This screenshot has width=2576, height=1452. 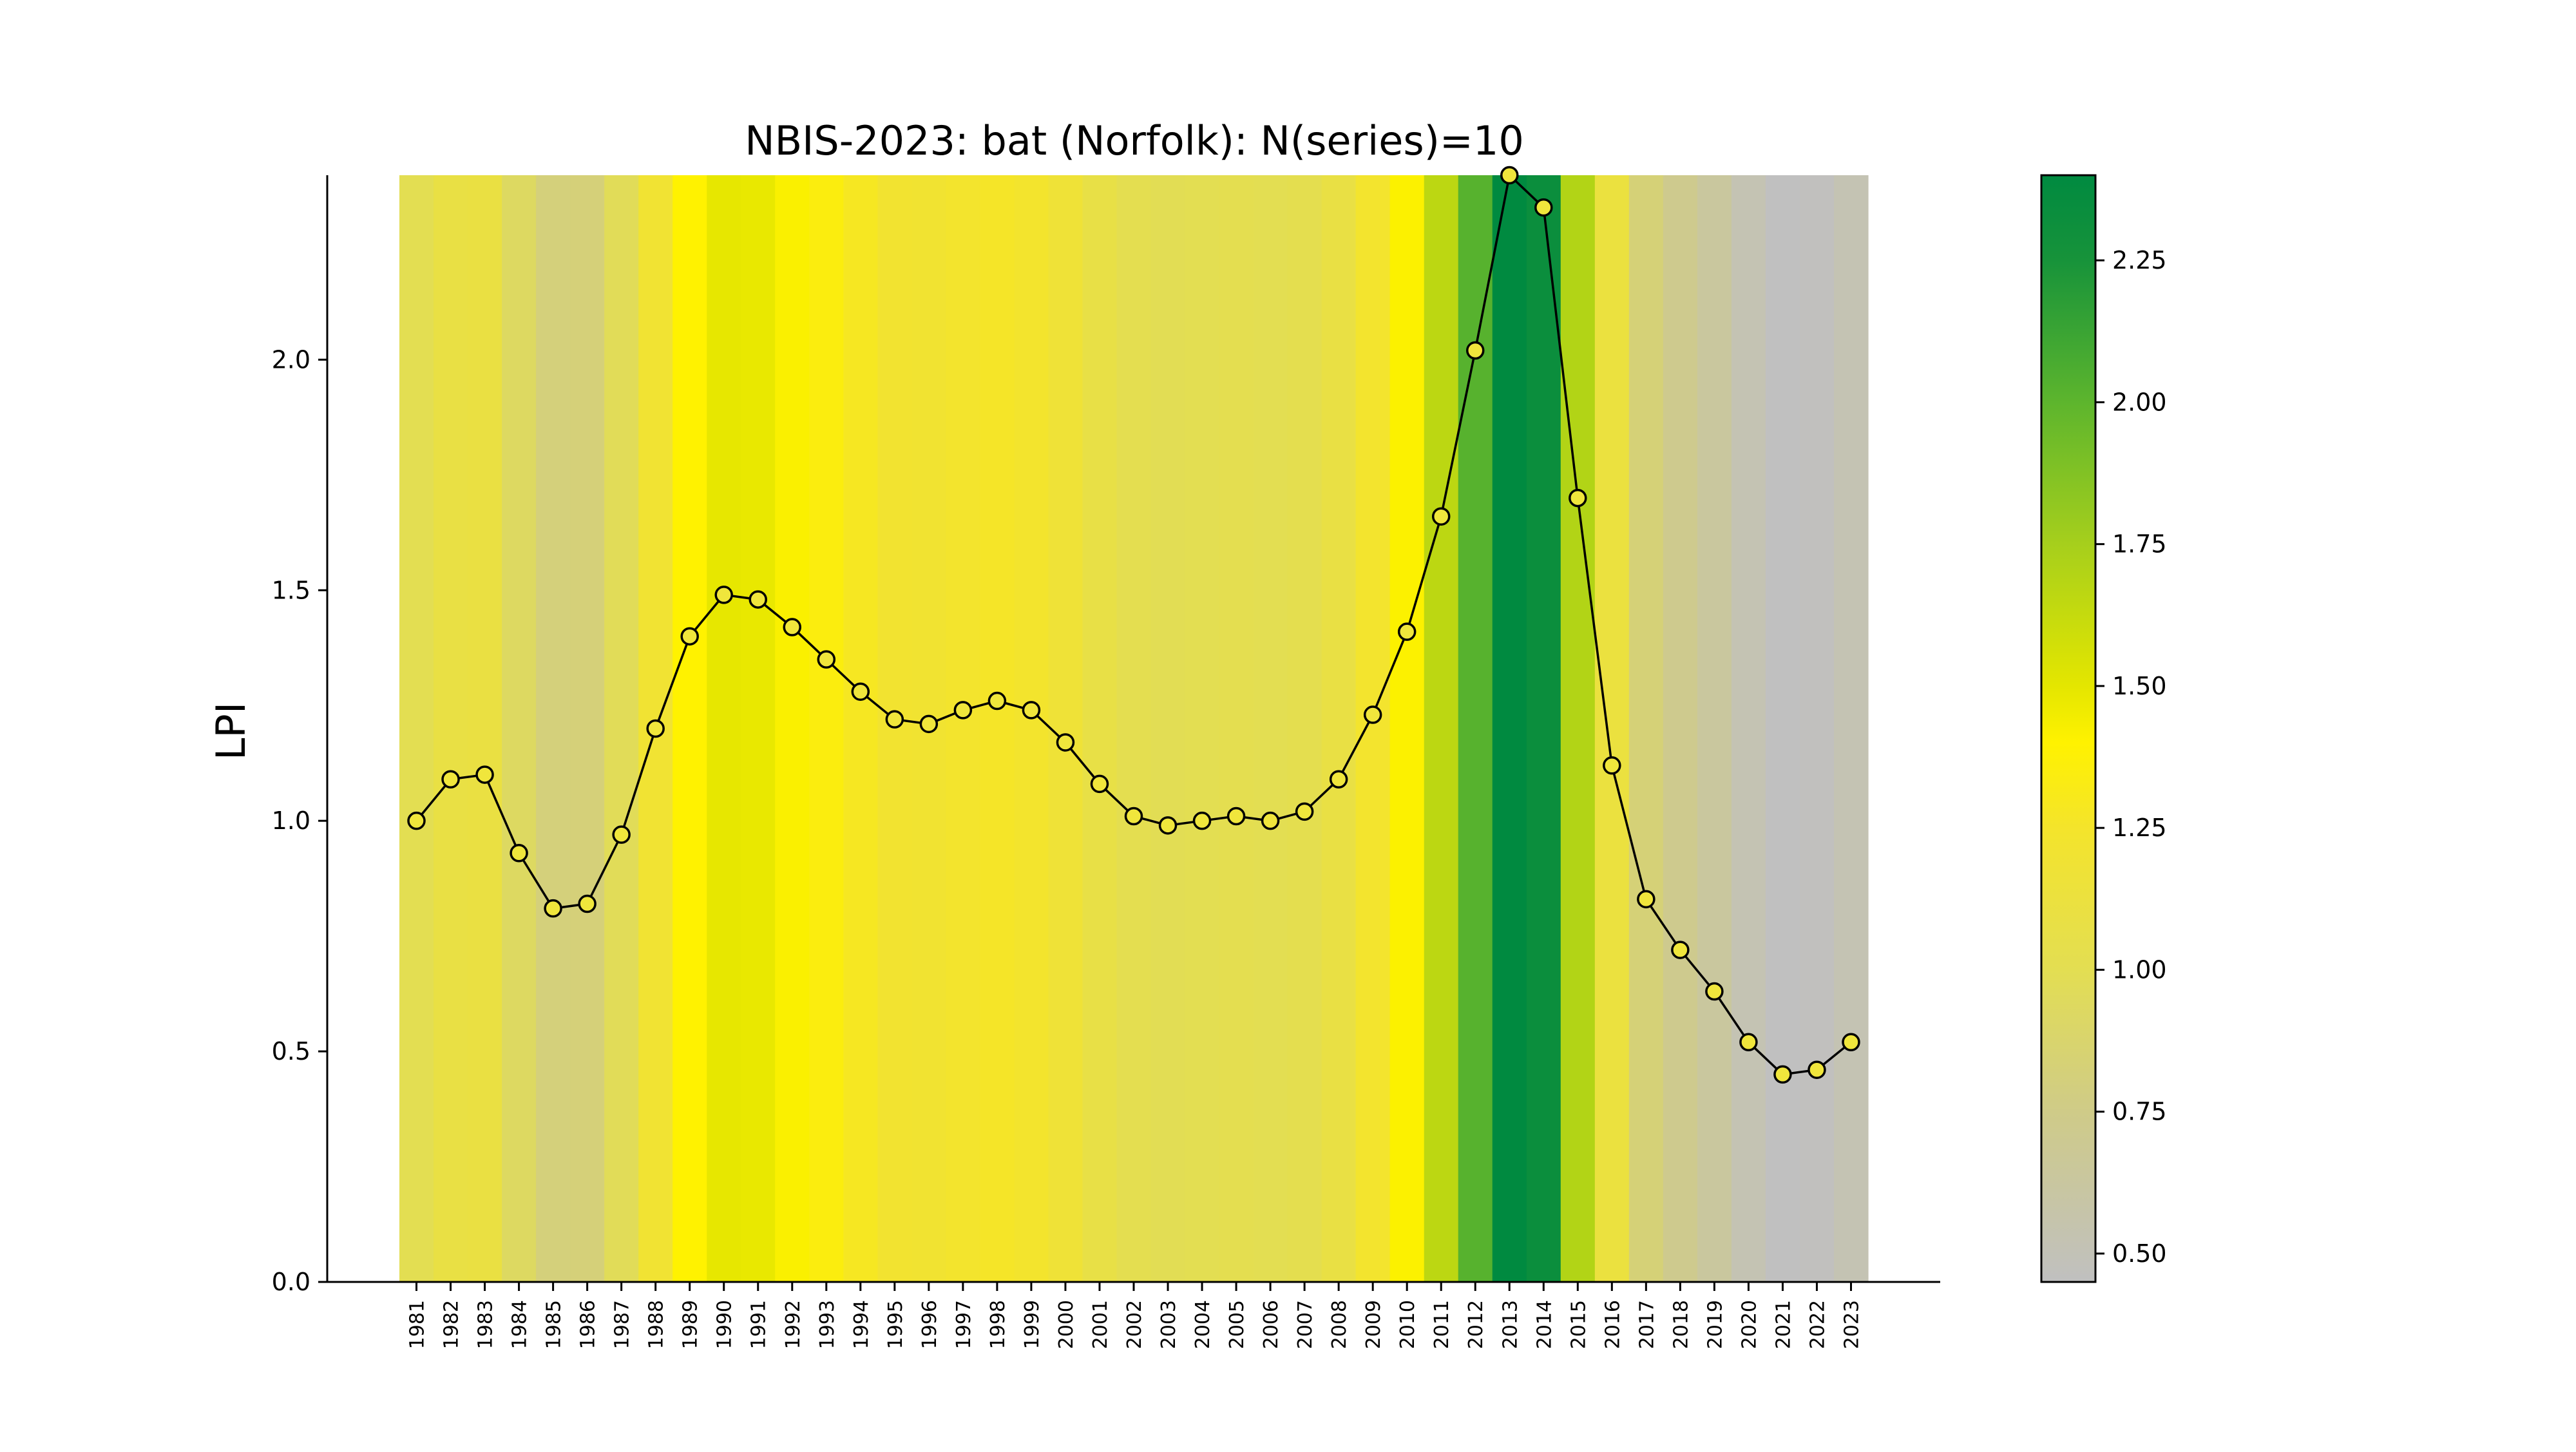 I want to click on data-point-1986, so click(x=587, y=903).